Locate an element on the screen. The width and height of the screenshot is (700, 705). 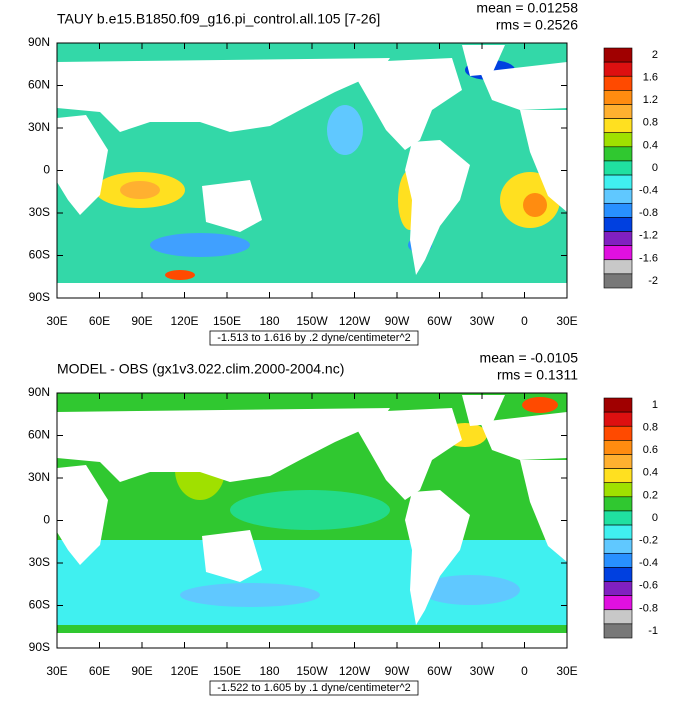
colorbar-label: 1.6 is located at coordinates (650, 78).